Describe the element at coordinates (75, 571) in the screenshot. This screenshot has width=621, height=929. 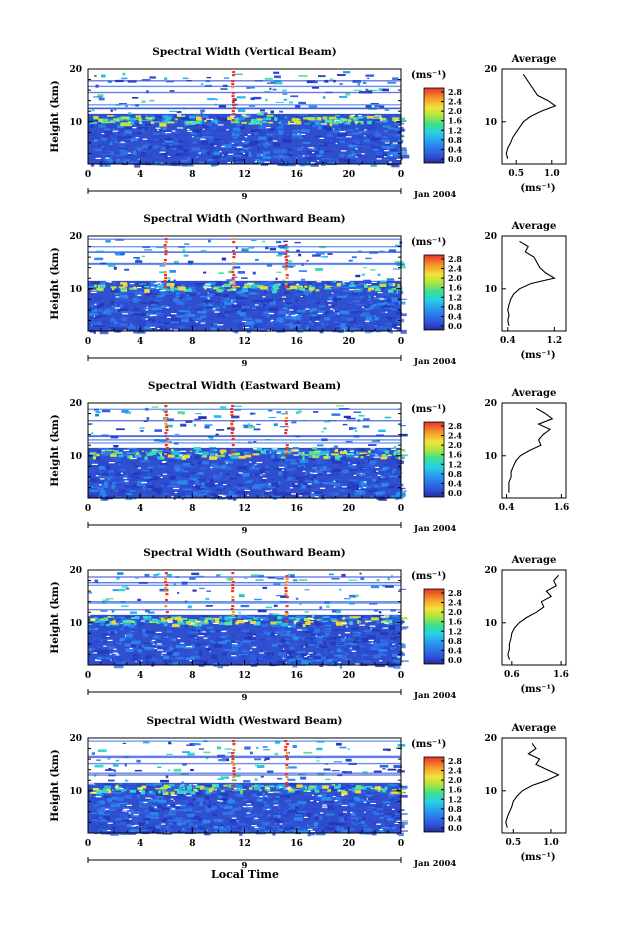
I see `y-tick-label: 20` at that location.